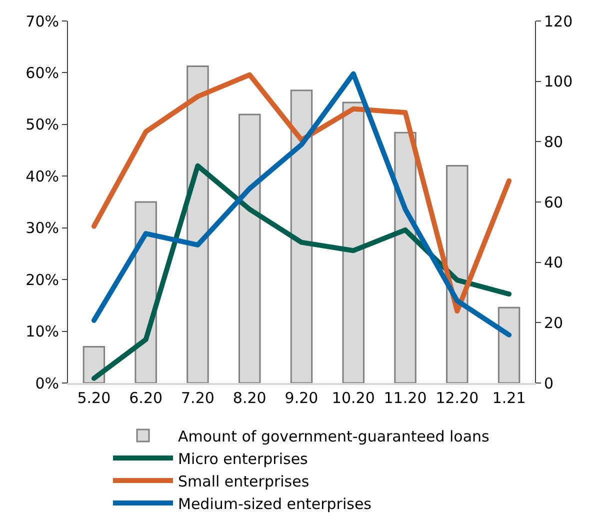  Describe the element at coordinates (146, 398) in the screenshot. I see `x-tick-label: 6.20` at that location.